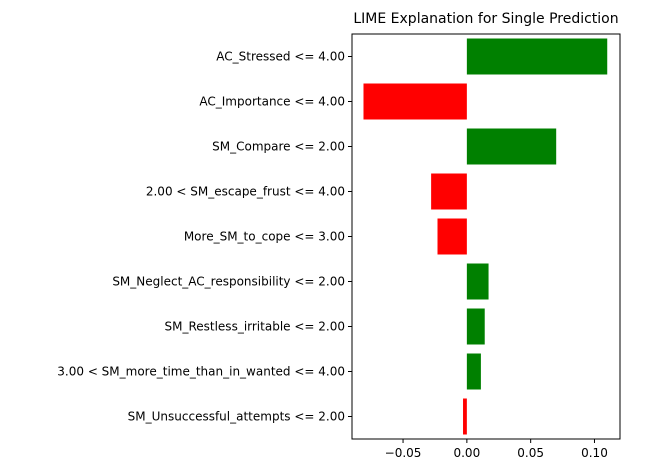 This screenshot has height=470, width=653. I want to click on y-tick-label-5: SM_Neglect_AC_responsibility <= 2.00, so click(228, 282).